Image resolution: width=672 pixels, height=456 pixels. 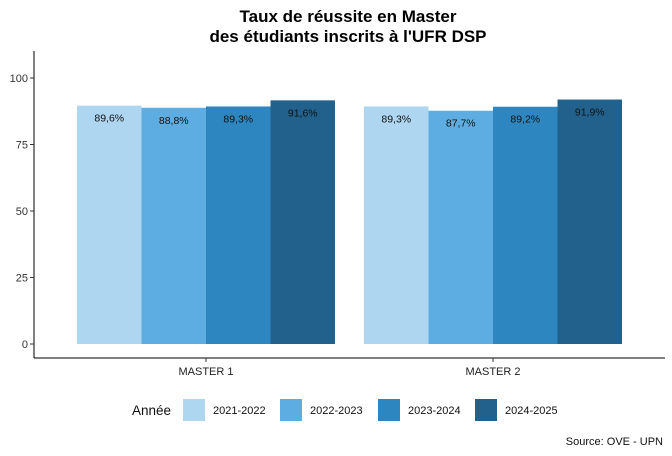 I want to click on x-tick-label: MASTER 2, so click(x=492, y=372).